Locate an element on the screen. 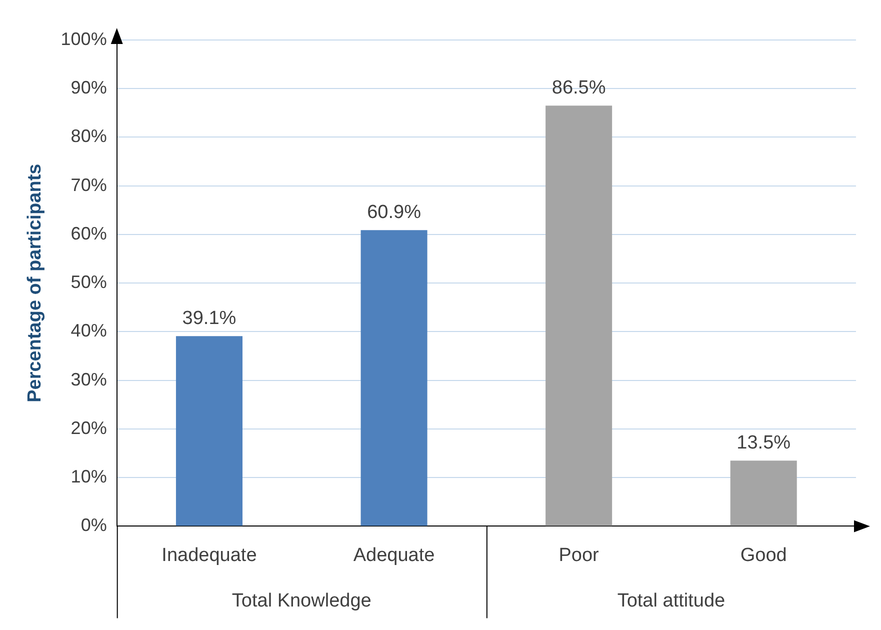 This screenshot has width=881, height=630. y-tick-label: 70% is located at coordinates (88, 184).